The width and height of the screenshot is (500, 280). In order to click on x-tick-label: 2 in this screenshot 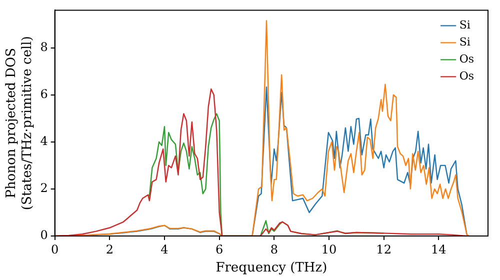, I will do `click(110, 249)`.